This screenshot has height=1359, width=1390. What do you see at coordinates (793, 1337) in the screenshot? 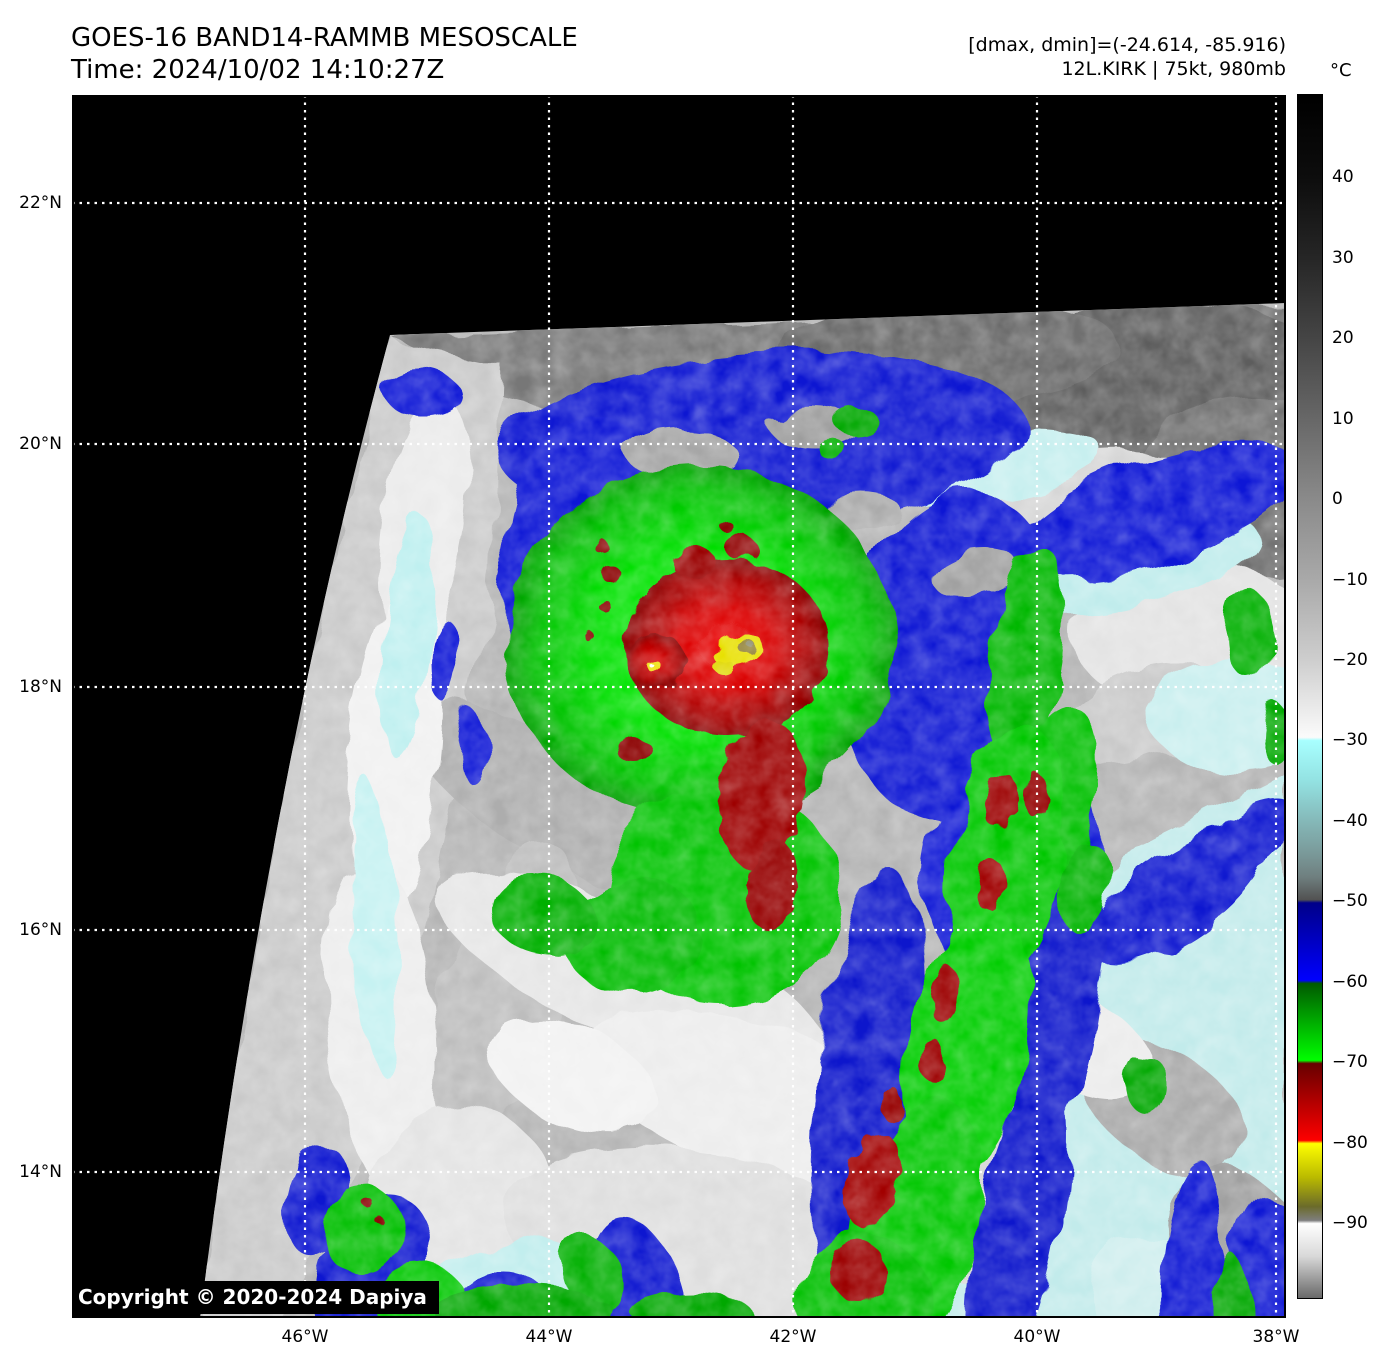
I see `lon-label-42w: 42°W` at bounding box center [793, 1337].